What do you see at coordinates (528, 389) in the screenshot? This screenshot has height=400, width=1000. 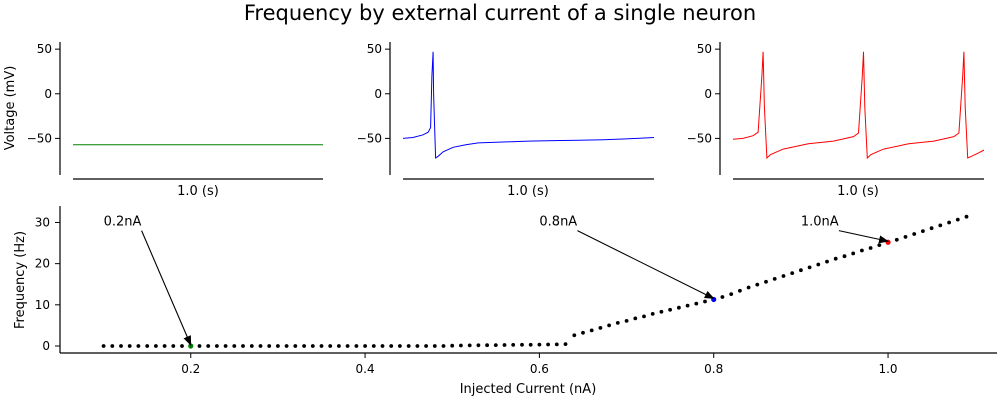 I see `x-axis-label: Injected Current (nA)` at bounding box center [528, 389].